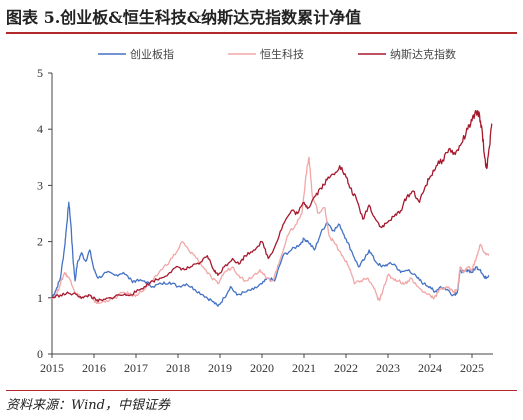  I want to click on y-tick-label: 2, so click(40, 242).